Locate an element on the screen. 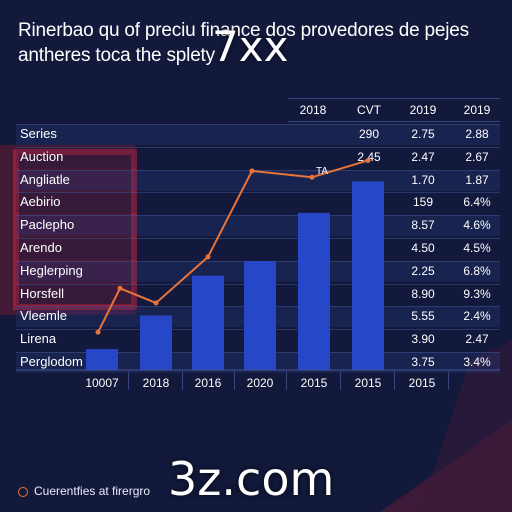  table-cell: 290 is located at coordinates (369, 134).